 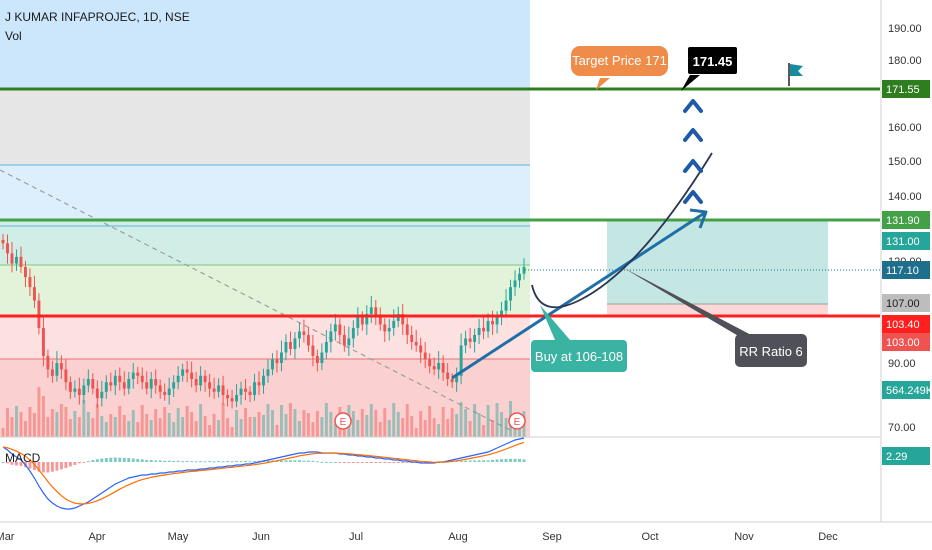 I want to click on green-zone, so click(x=265, y=291).